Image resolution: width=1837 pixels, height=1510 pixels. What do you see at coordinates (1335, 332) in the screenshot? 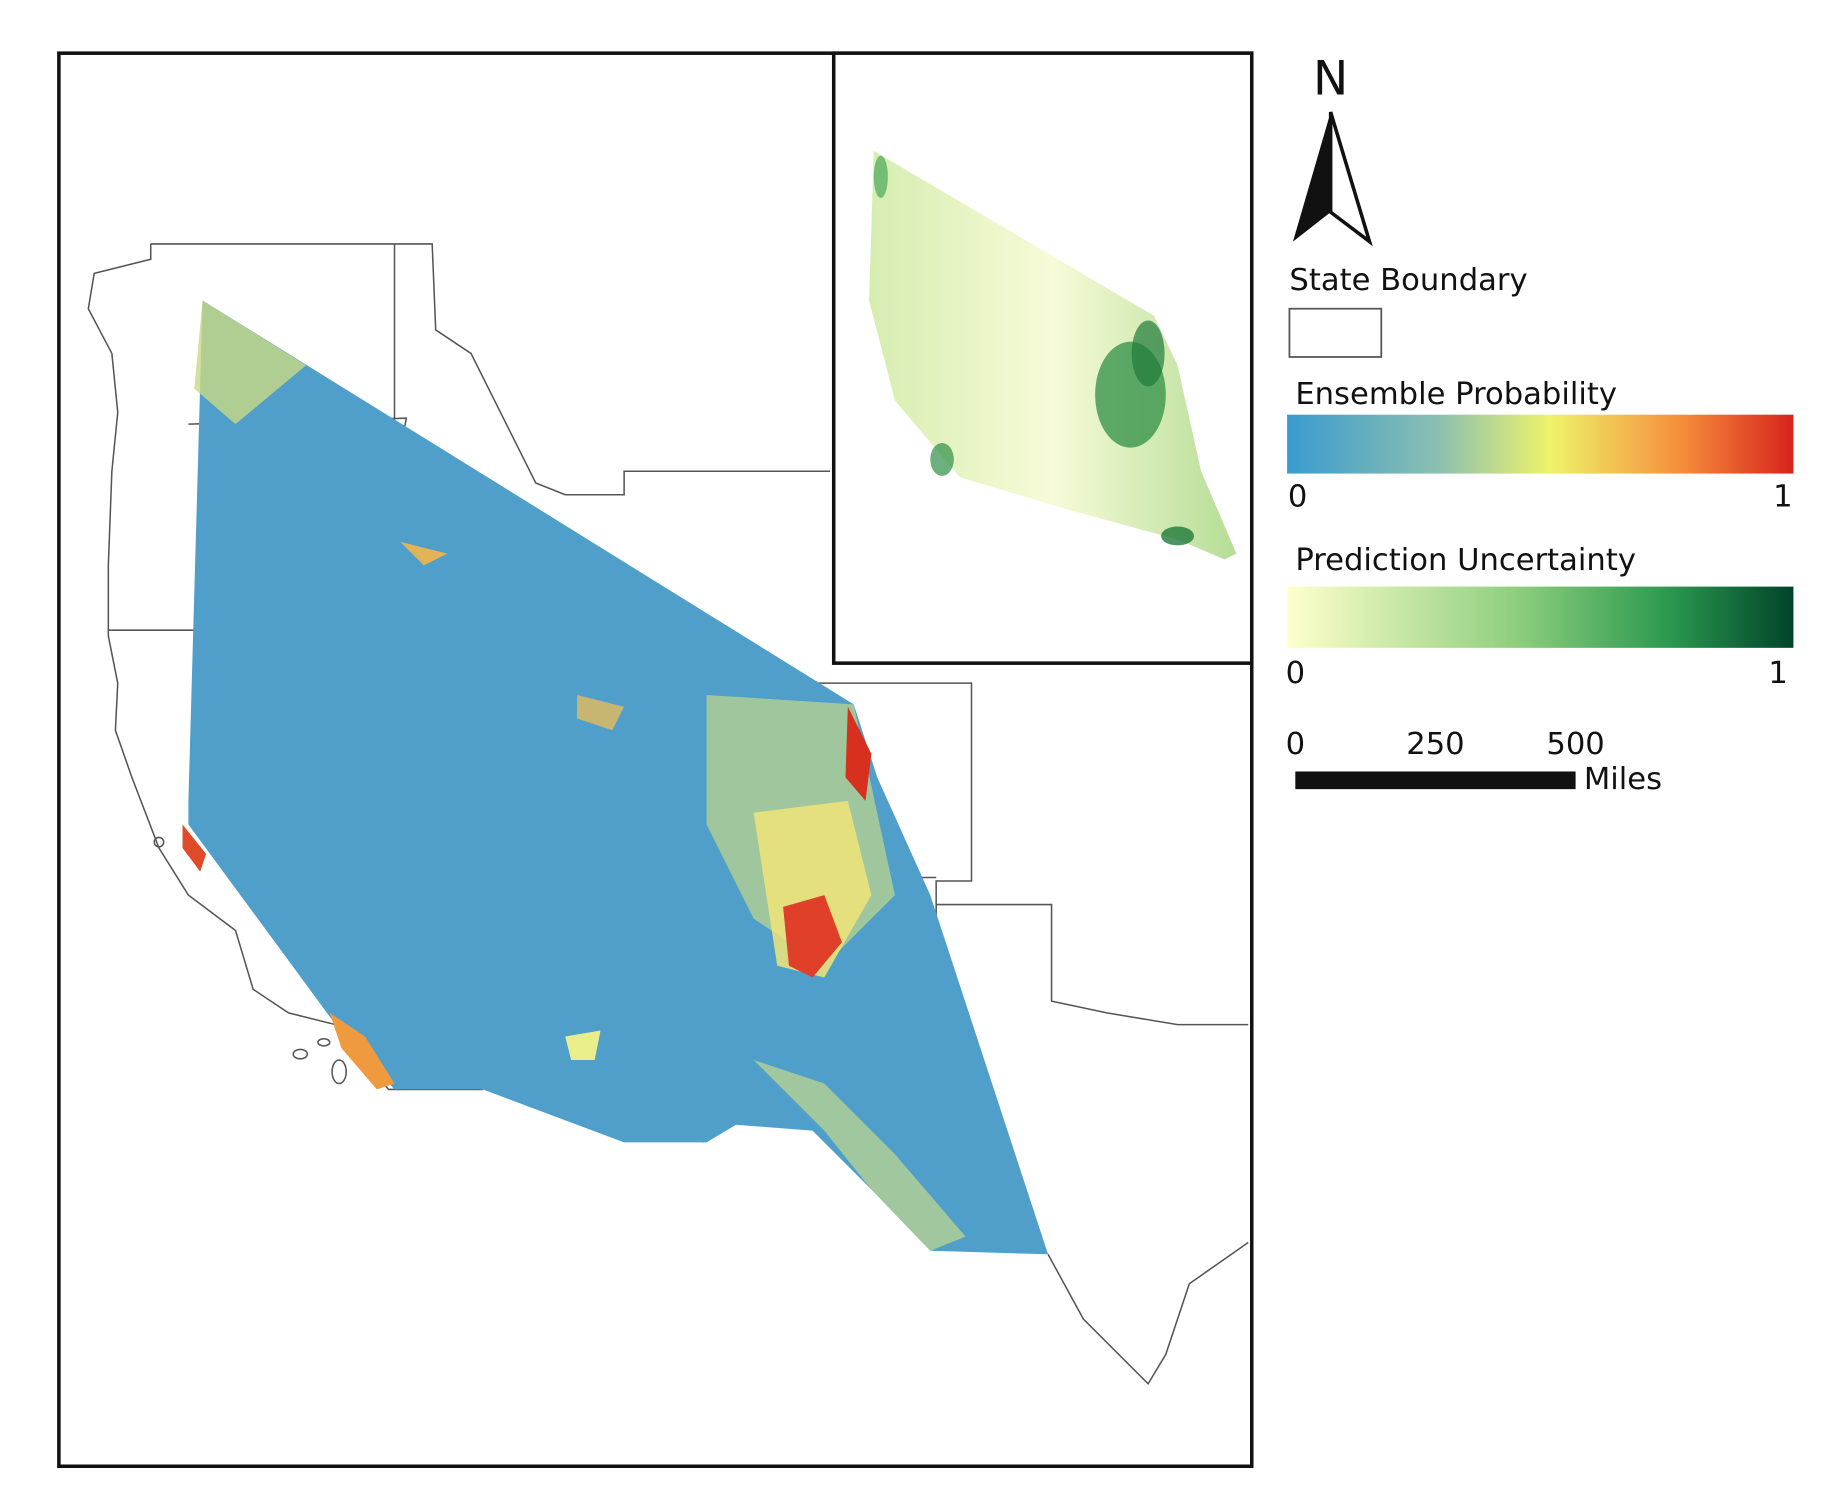
I see `legend-swatch` at bounding box center [1335, 332].